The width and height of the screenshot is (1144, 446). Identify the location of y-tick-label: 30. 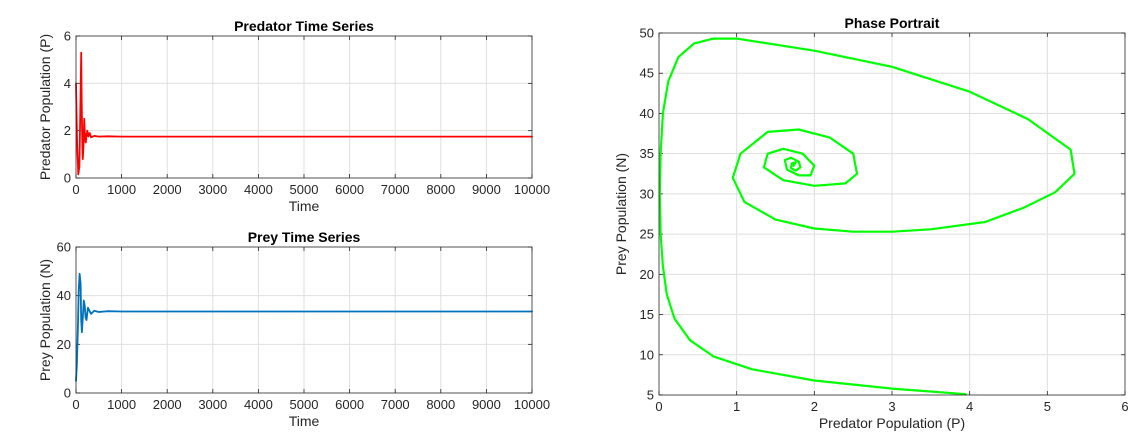
(647, 193).